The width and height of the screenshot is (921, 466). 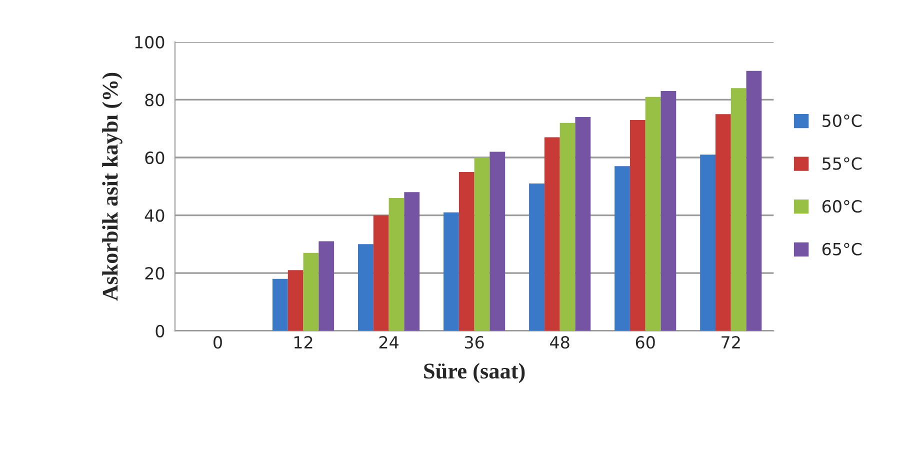 I want to click on y-tick-label: 20, so click(x=154, y=273).